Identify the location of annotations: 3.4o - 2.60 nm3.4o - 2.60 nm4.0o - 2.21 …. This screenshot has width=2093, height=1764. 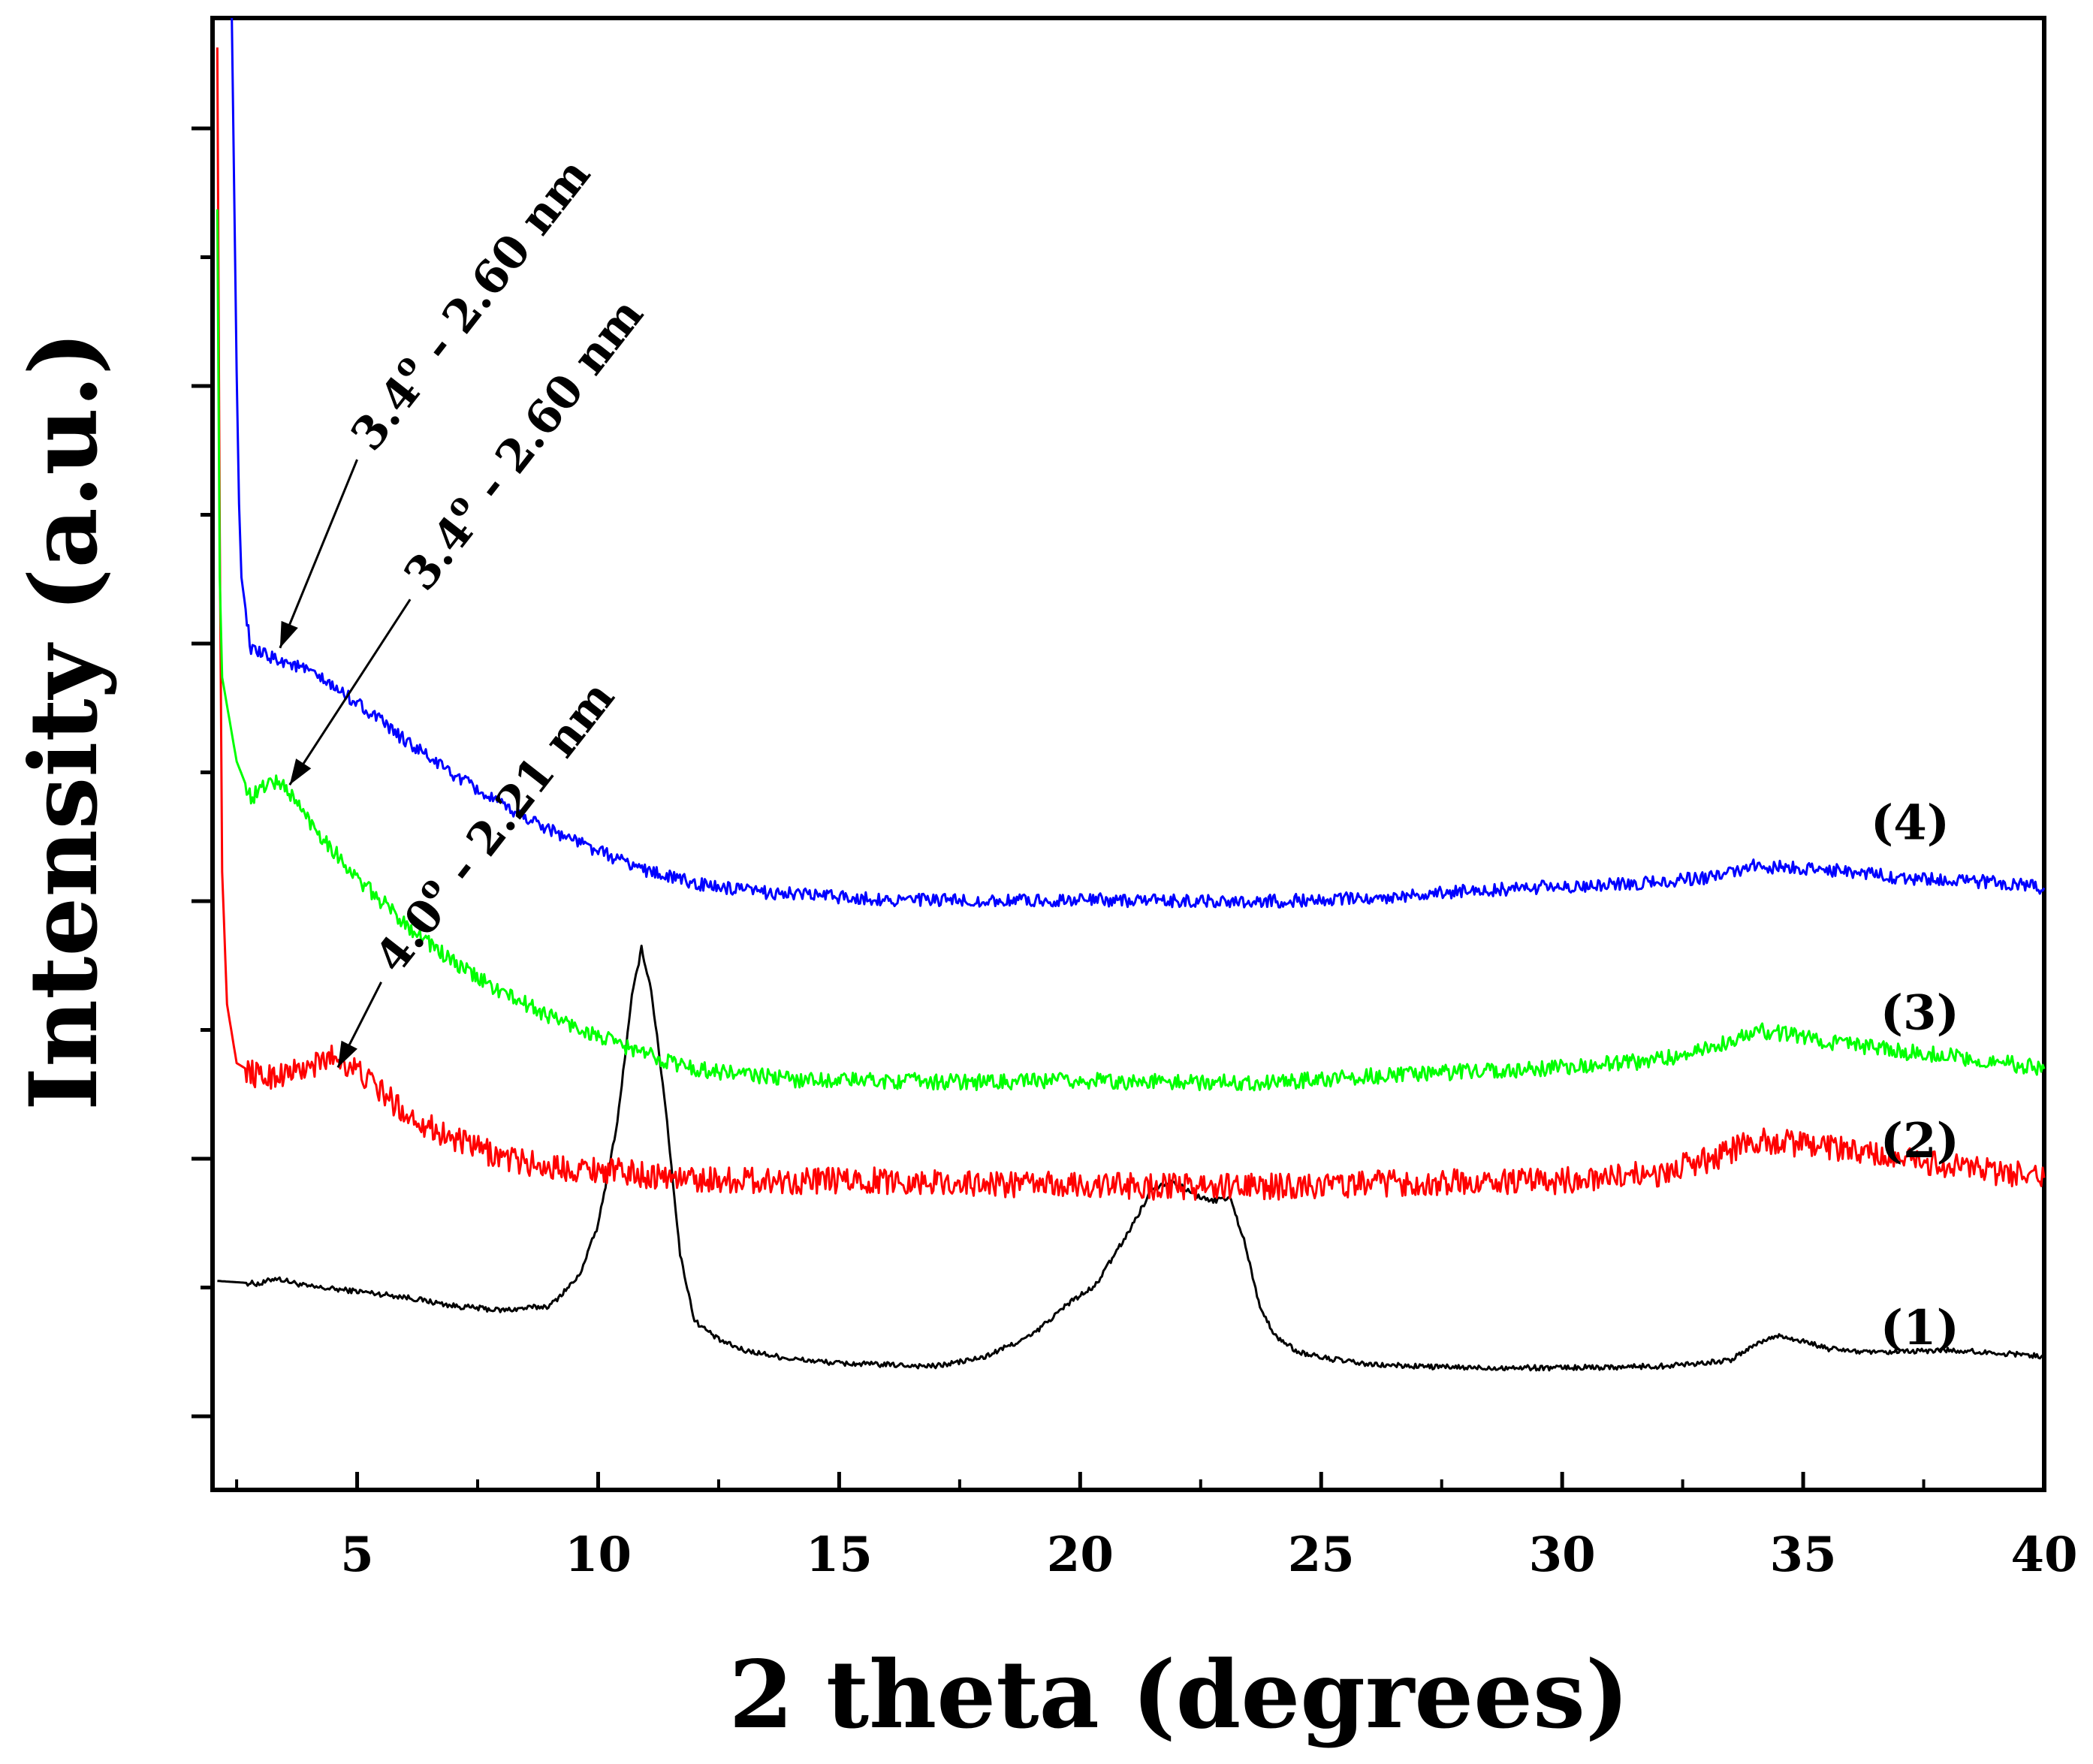
(467, 609).